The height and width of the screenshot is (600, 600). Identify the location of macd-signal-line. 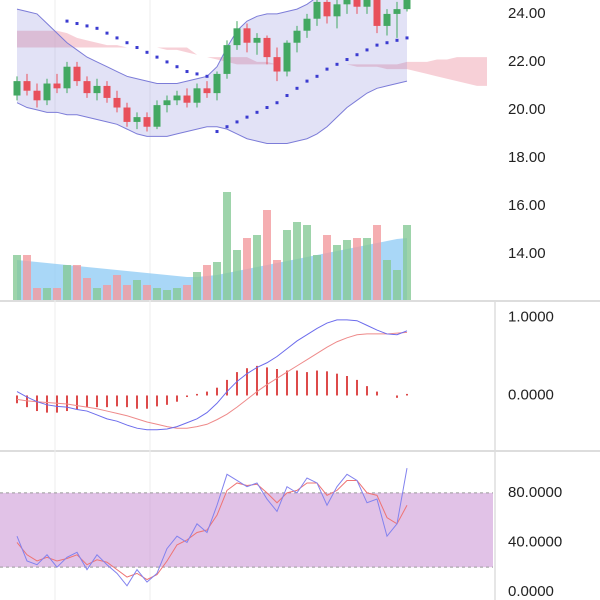
(212, 380).